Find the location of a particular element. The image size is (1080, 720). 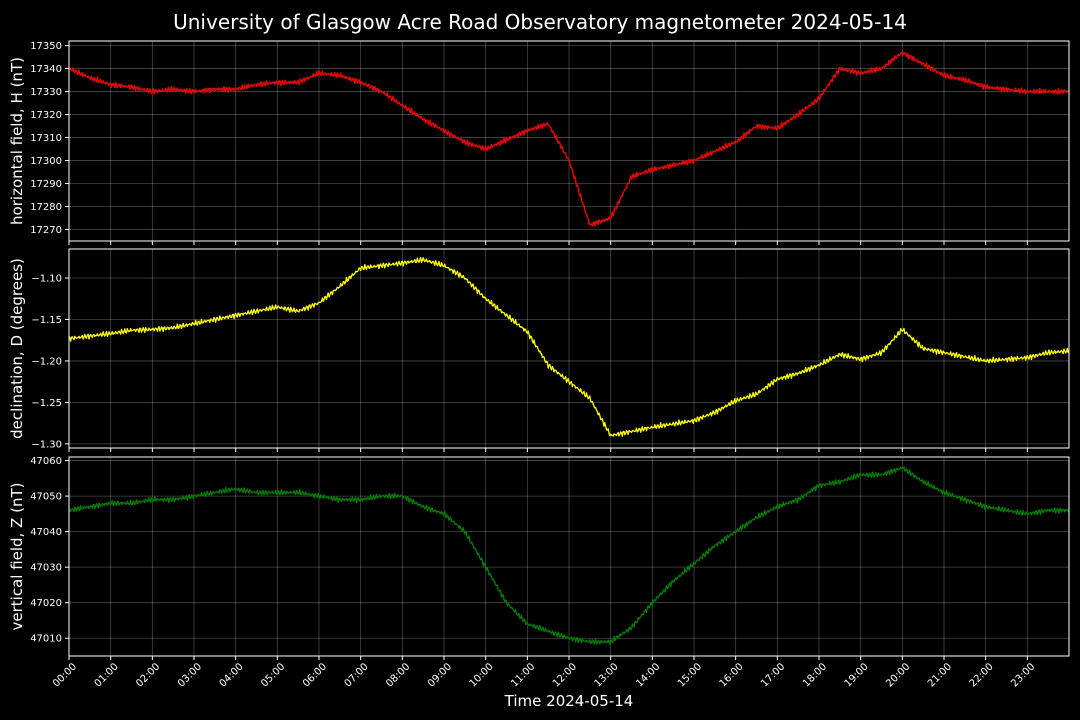

y-tick-label: 47040 is located at coordinates (46, 532).